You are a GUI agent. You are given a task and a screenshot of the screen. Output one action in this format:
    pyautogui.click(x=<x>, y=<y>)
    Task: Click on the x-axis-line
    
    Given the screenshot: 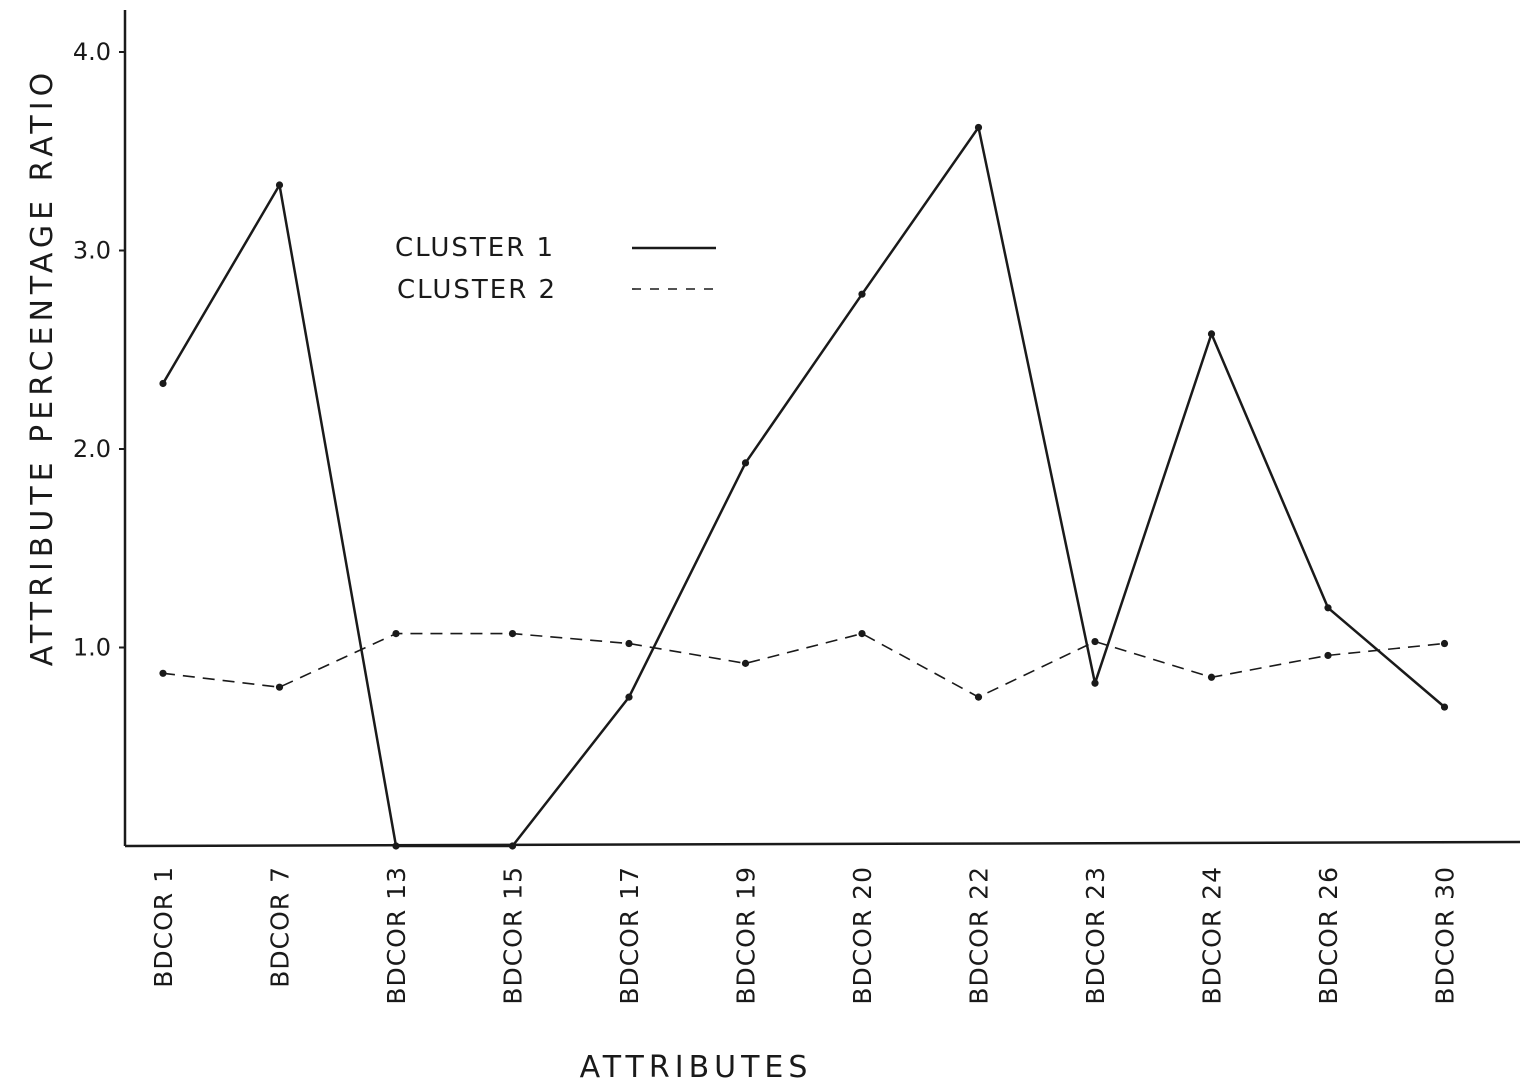 What is the action you would take?
    pyautogui.click(x=822, y=844)
    